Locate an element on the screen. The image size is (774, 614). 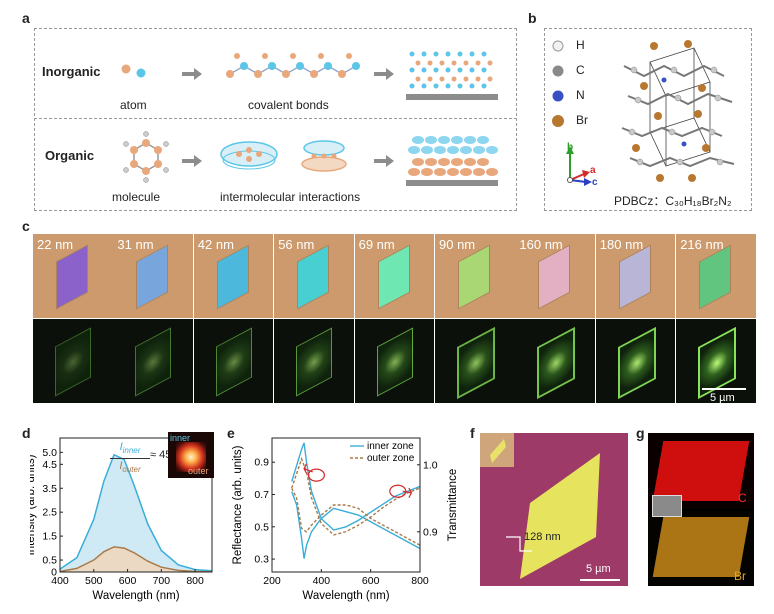
covalent-chain-icon is located at coordinates (293, 65).